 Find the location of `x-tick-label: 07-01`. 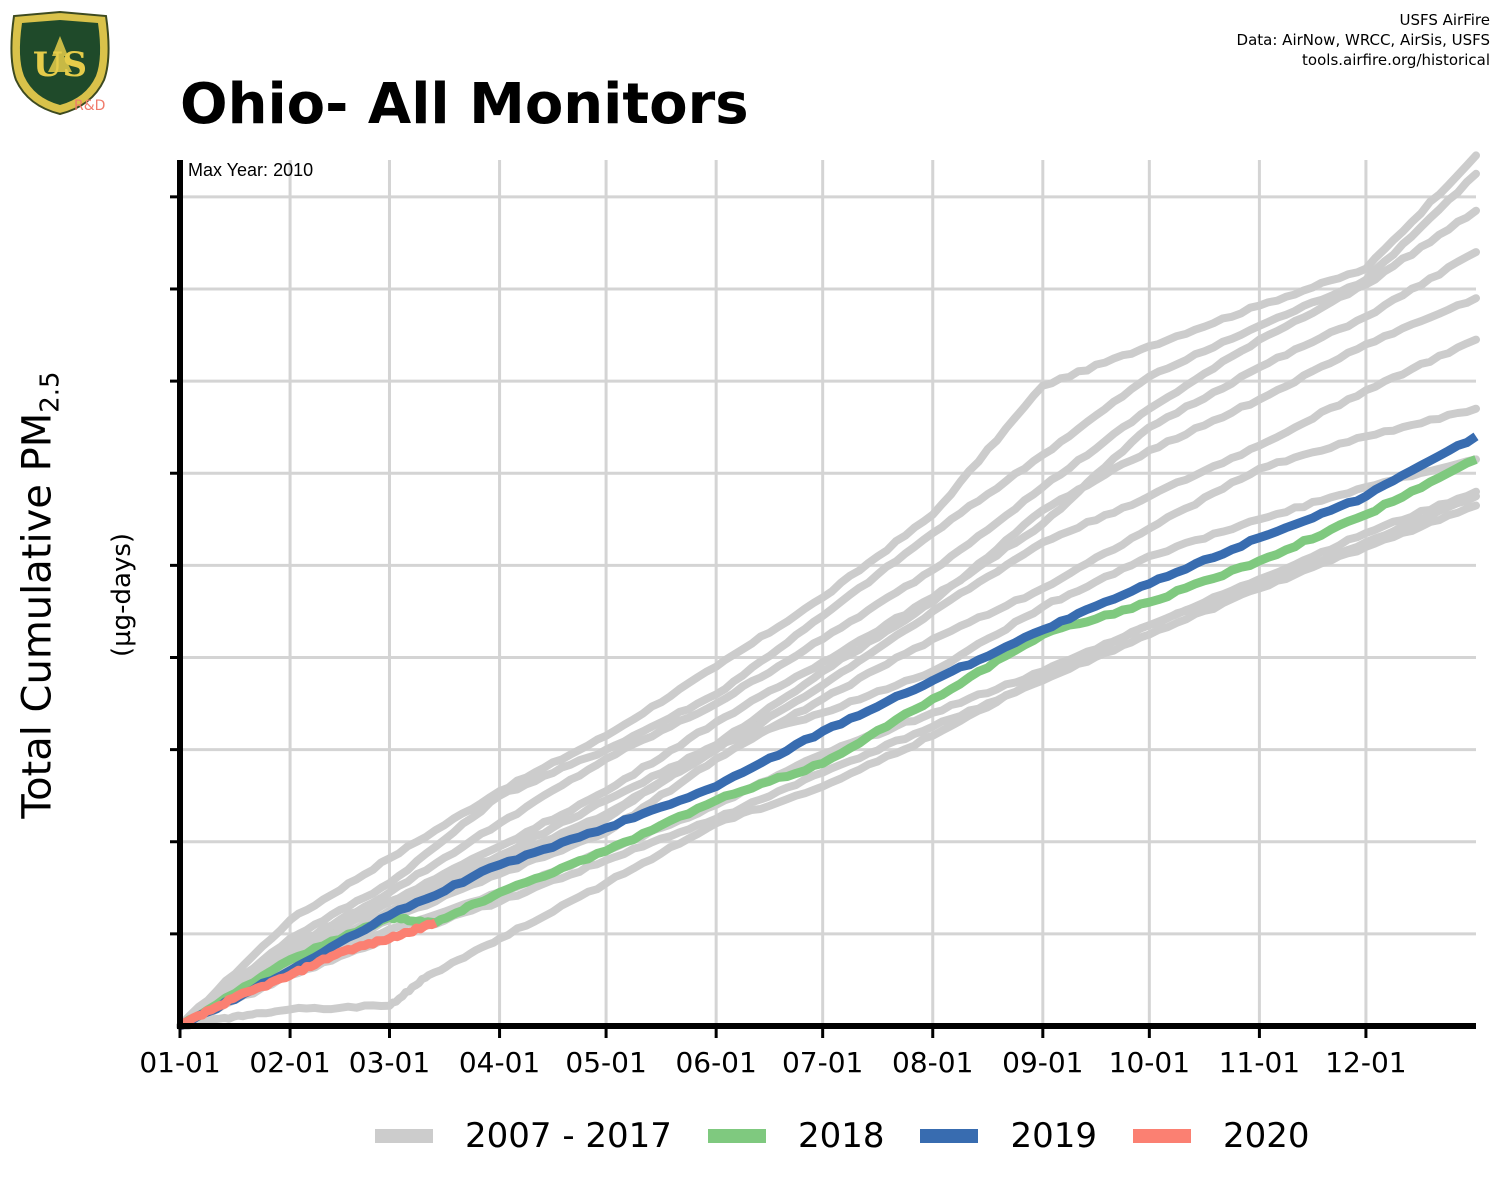

x-tick-label: 07-01 is located at coordinates (822, 1062).